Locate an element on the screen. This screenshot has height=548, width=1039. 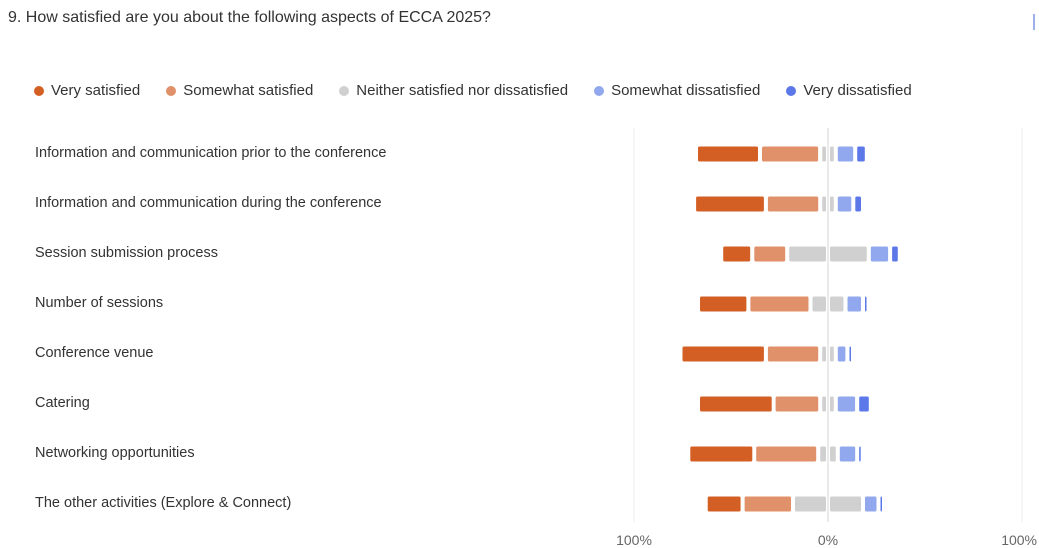
legend-label: Very dissatisfied is located at coordinates (857, 90).